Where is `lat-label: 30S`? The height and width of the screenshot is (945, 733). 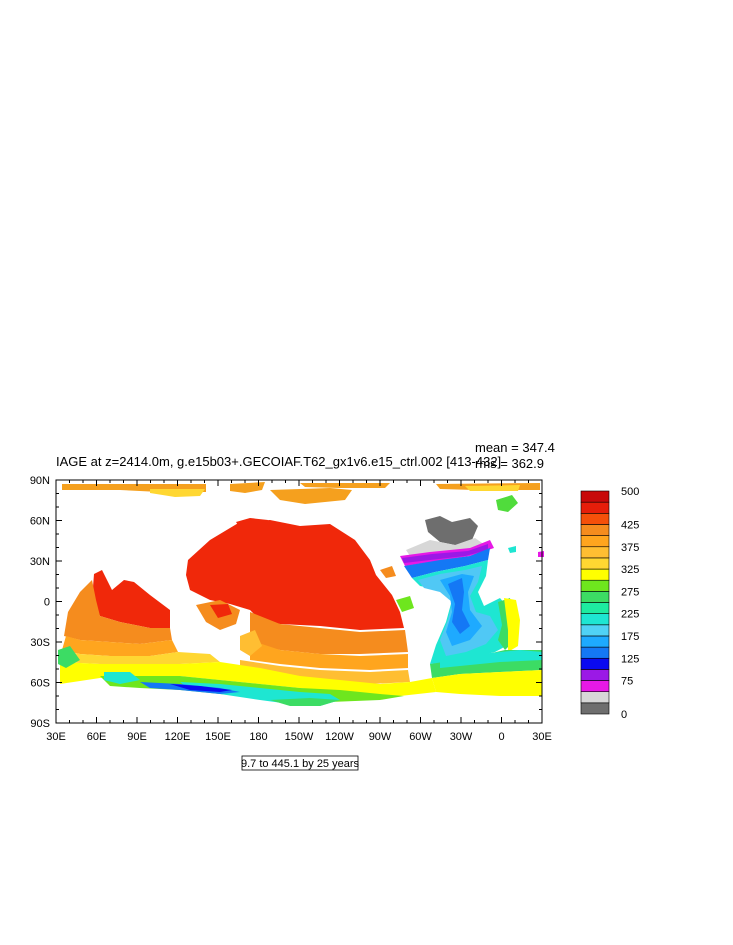 lat-label: 30S is located at coordinates (40, 643).